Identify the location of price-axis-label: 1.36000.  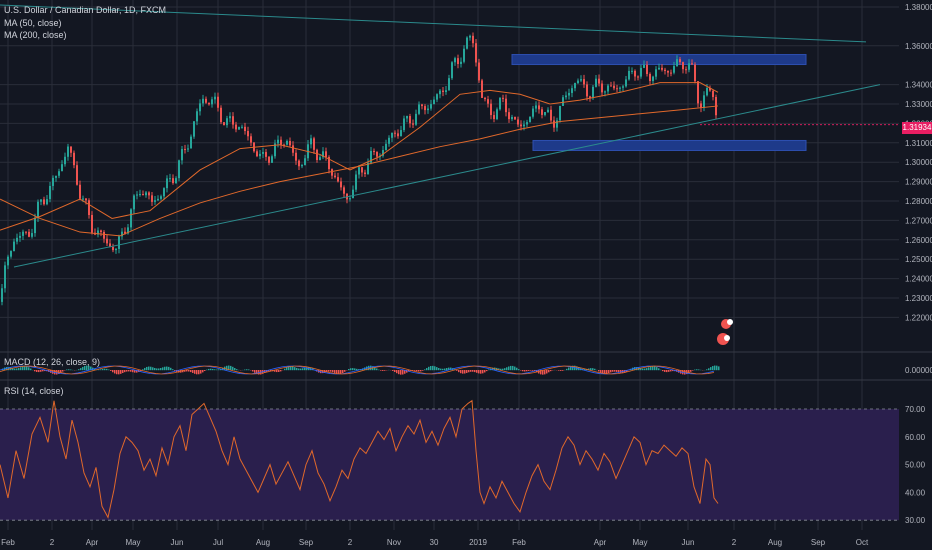
(918, 46).